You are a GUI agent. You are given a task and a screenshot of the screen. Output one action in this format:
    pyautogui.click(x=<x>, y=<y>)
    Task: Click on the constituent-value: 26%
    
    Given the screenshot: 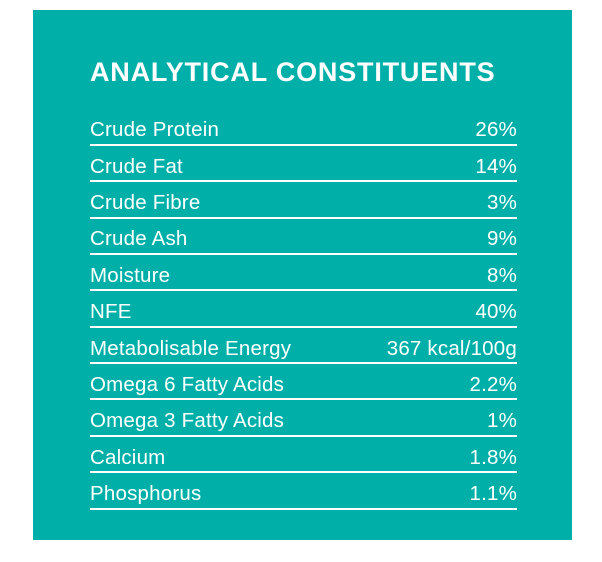 What is the action you would take?
    pyautogui.click(x=496, y=130)
    